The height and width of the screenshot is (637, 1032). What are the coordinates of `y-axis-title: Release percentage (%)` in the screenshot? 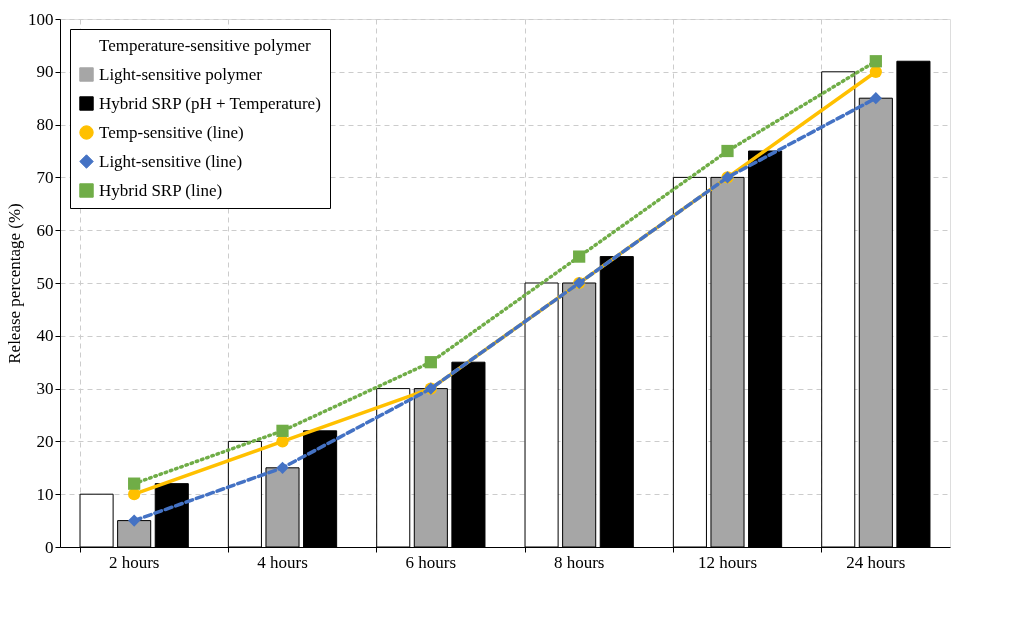 It's located at (14, 283).